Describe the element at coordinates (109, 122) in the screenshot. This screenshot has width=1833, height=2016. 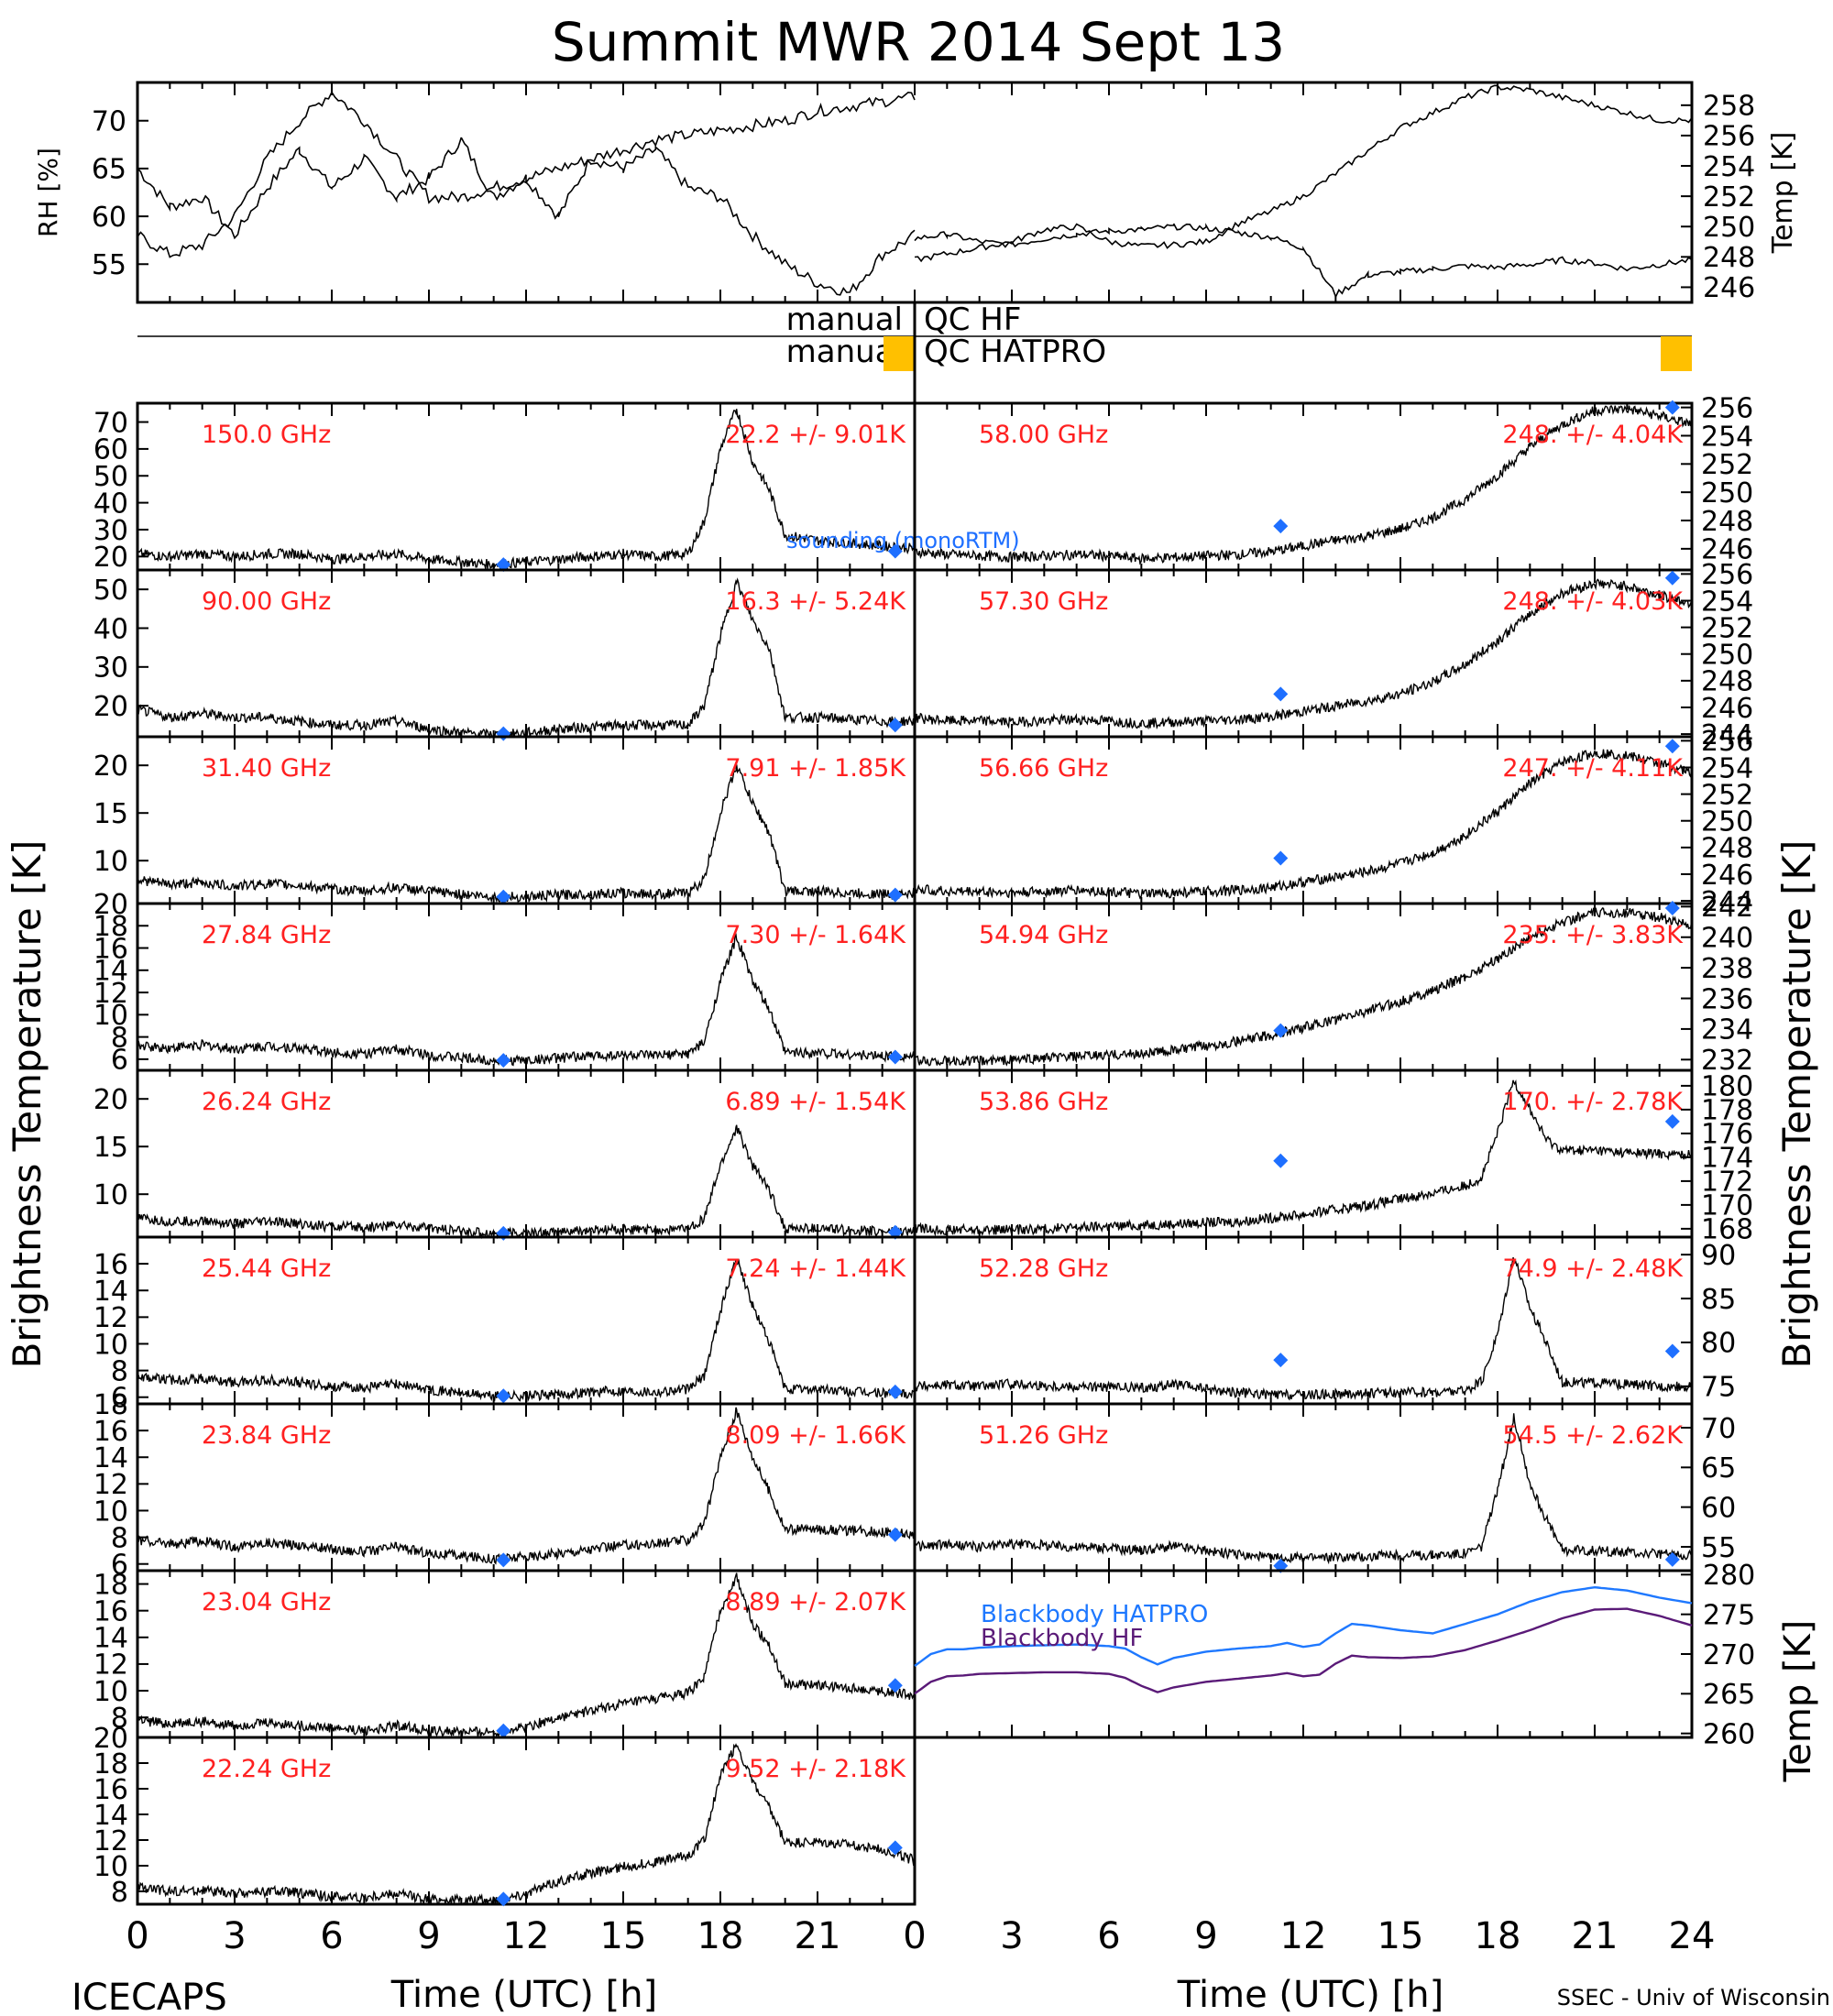
I see `rh-ytick-label: 70` at that location.